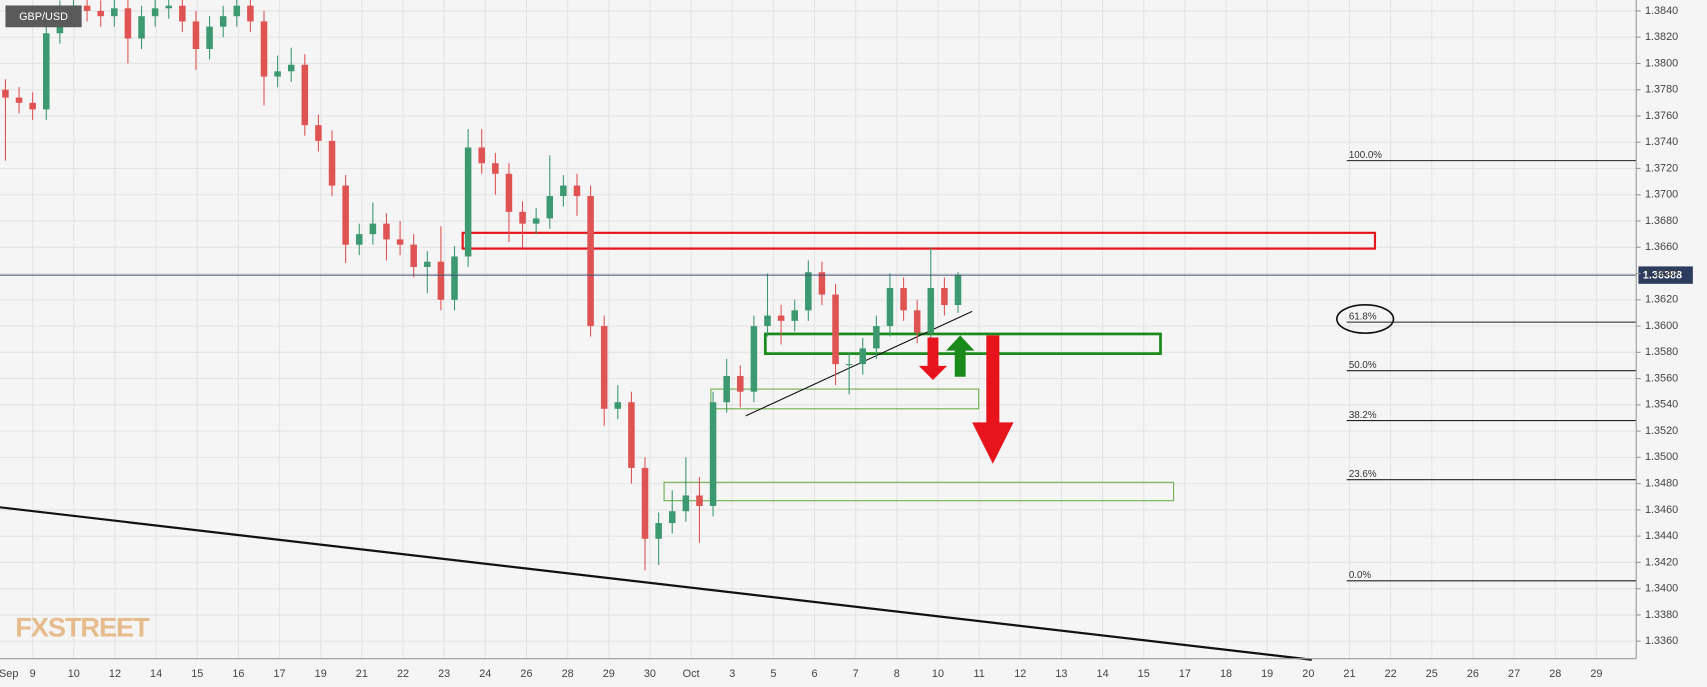 The image size is (1707, 687). What do you see at coordinates (897, 674) in the screenshot?
I see `x-tick-label: 8` at bounding box center [897, 674].